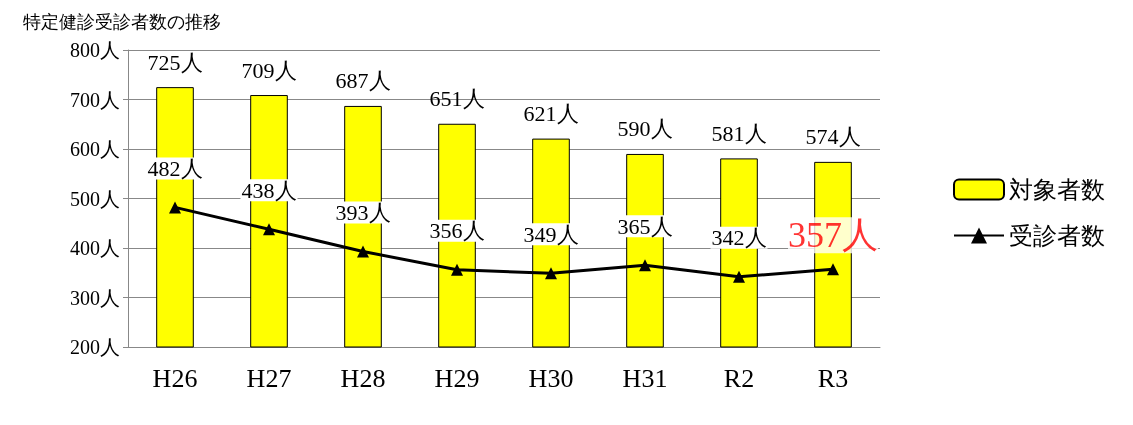  I want to click on data-label: 687人, so click(363, 81).